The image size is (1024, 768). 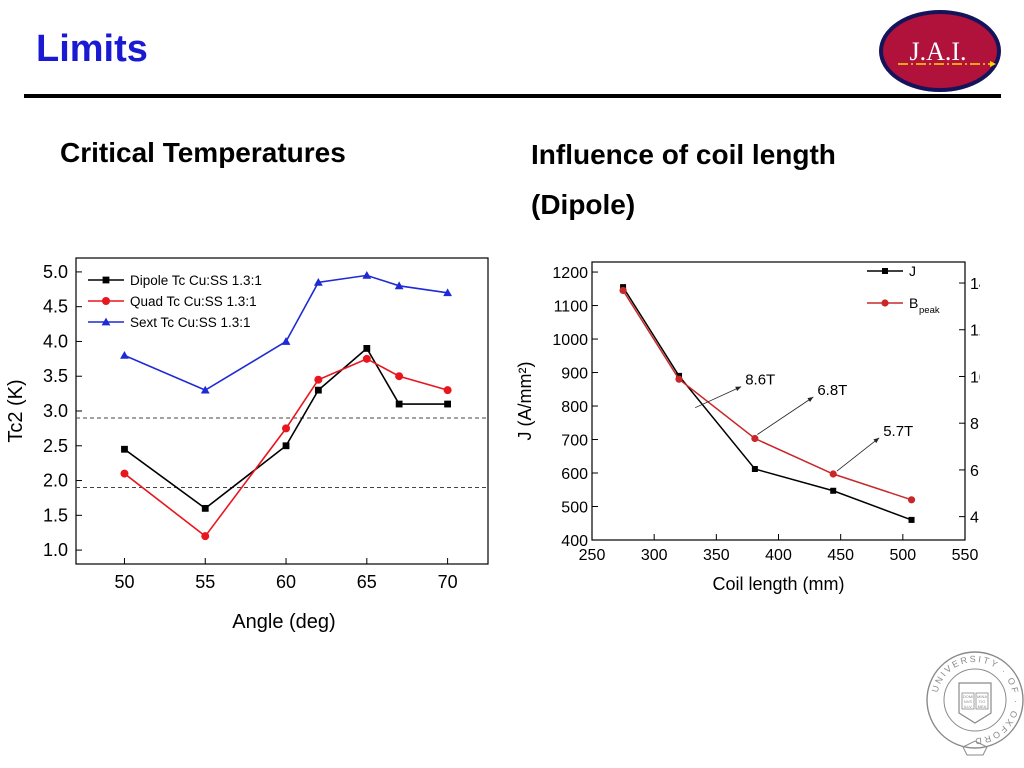 I want to click on y-tick-label: 1.5, so click(x=55, y=515).